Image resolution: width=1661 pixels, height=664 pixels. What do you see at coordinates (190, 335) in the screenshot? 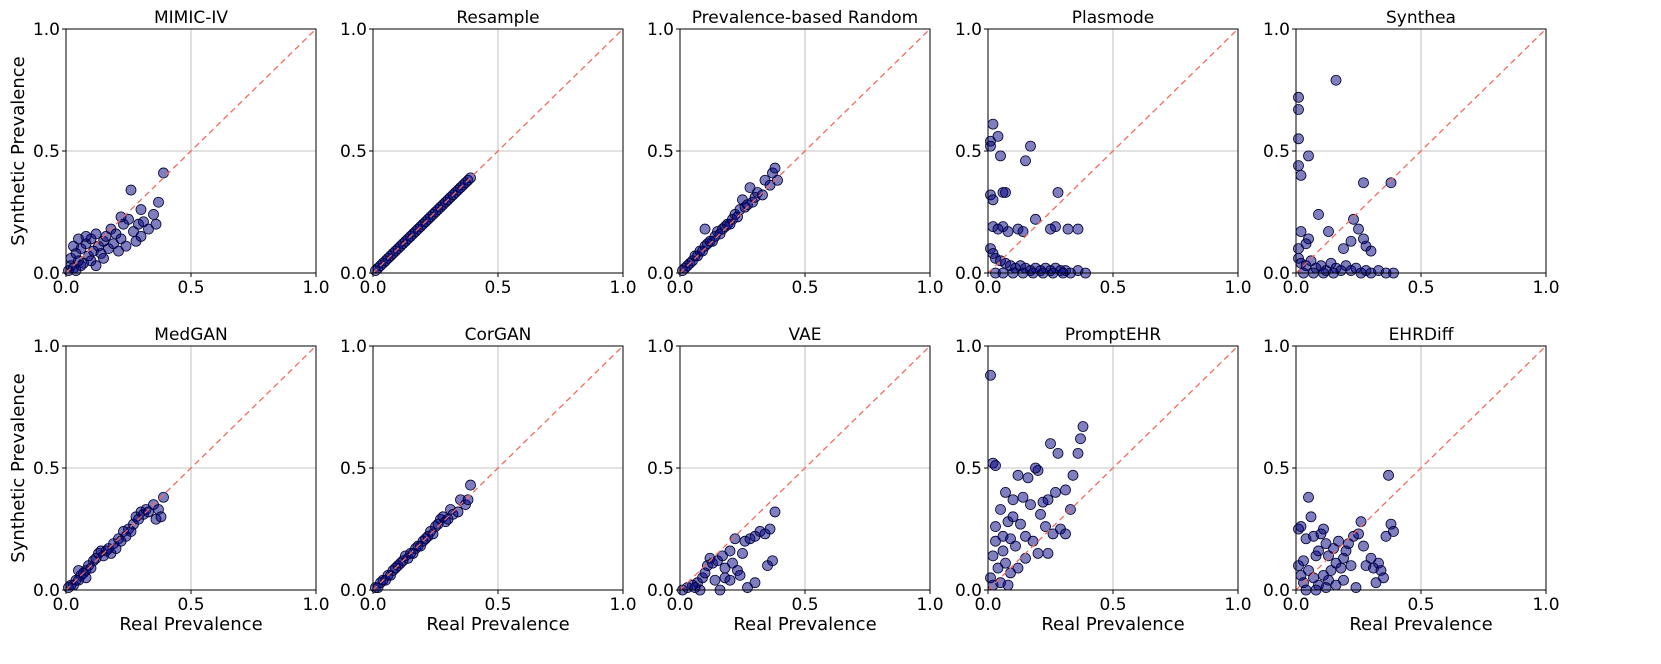
I see `medgan-title: MedGAN` at bounding box center [190, 335].